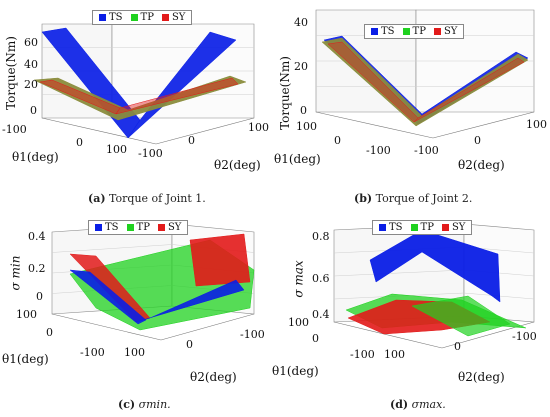  Describe the element at coordinates (31, 42) in the screenshot. I see `ztick-a-3: 60` at that location.